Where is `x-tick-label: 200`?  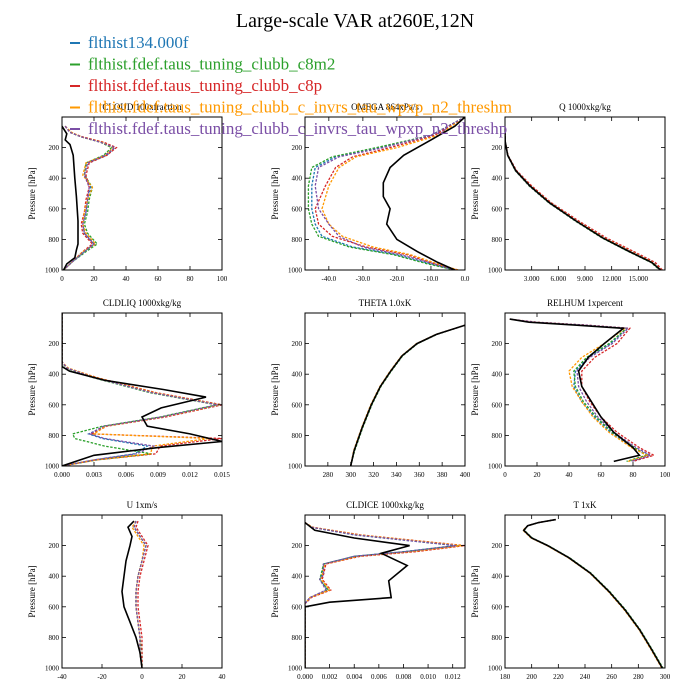 x-tick-label: 200 is located at coordinates (531, 677).